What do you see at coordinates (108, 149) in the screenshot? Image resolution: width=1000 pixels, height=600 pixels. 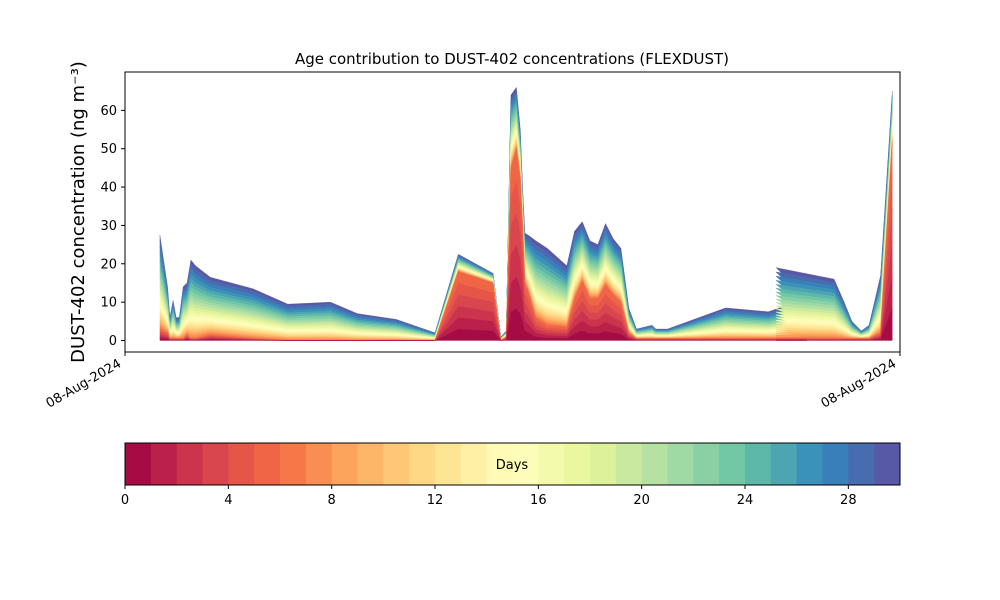 I see `y-tick-label: 50` at bounding box center [108, 149].